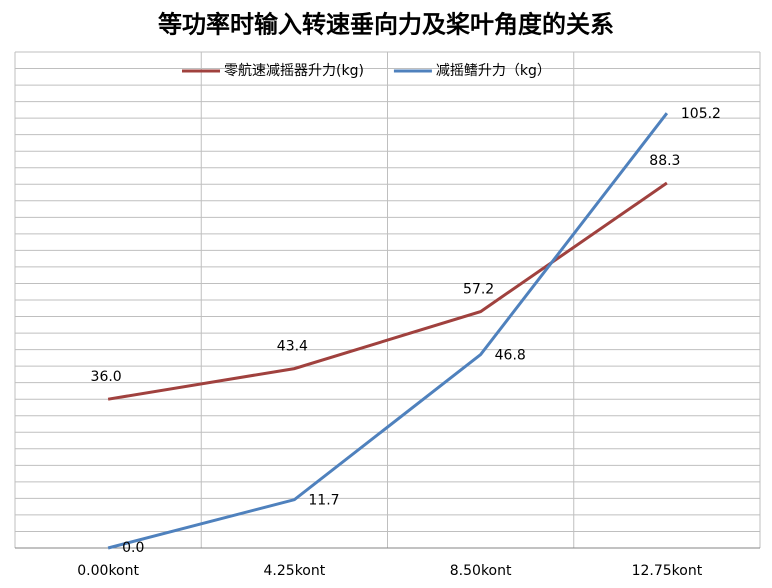 The height and width of the screenshot is (588, 772). I want to click on x-tick-label: 8.50kont, so click(481, 571).